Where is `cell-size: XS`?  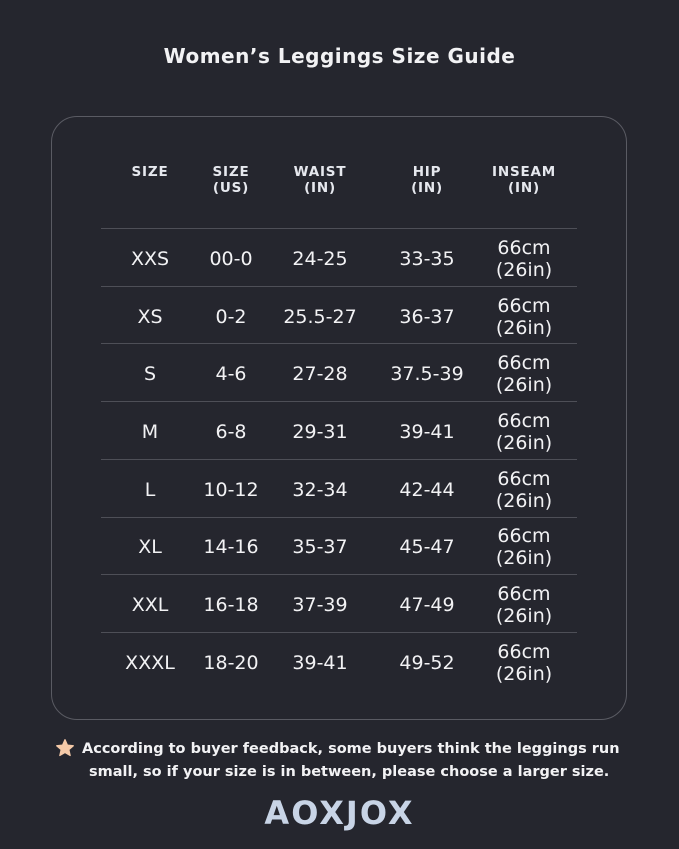
cell-size: XS is located at coordinates (150, 316).